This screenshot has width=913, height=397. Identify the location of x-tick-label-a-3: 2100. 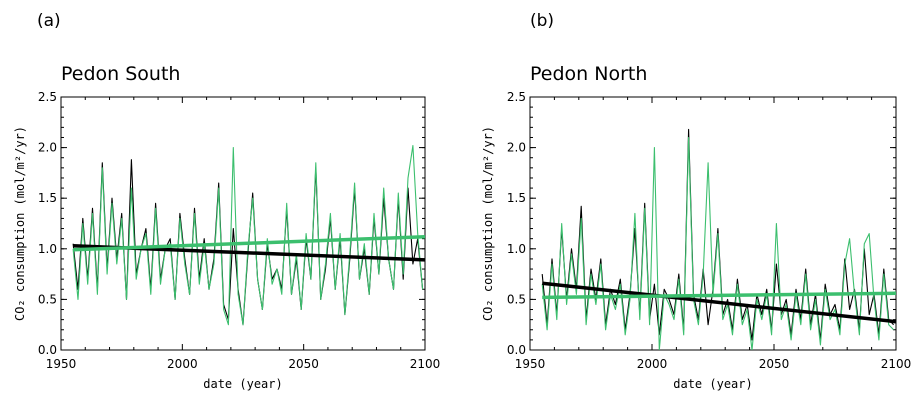
(425, 364).